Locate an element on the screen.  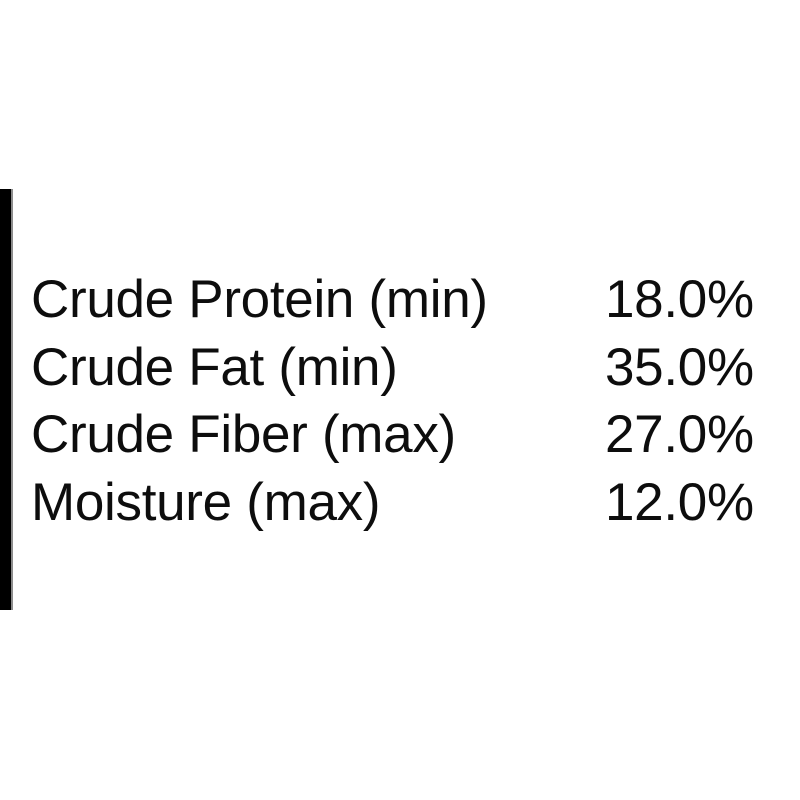
nutrient-value: 12.0% is located at coordinates (679, 502).